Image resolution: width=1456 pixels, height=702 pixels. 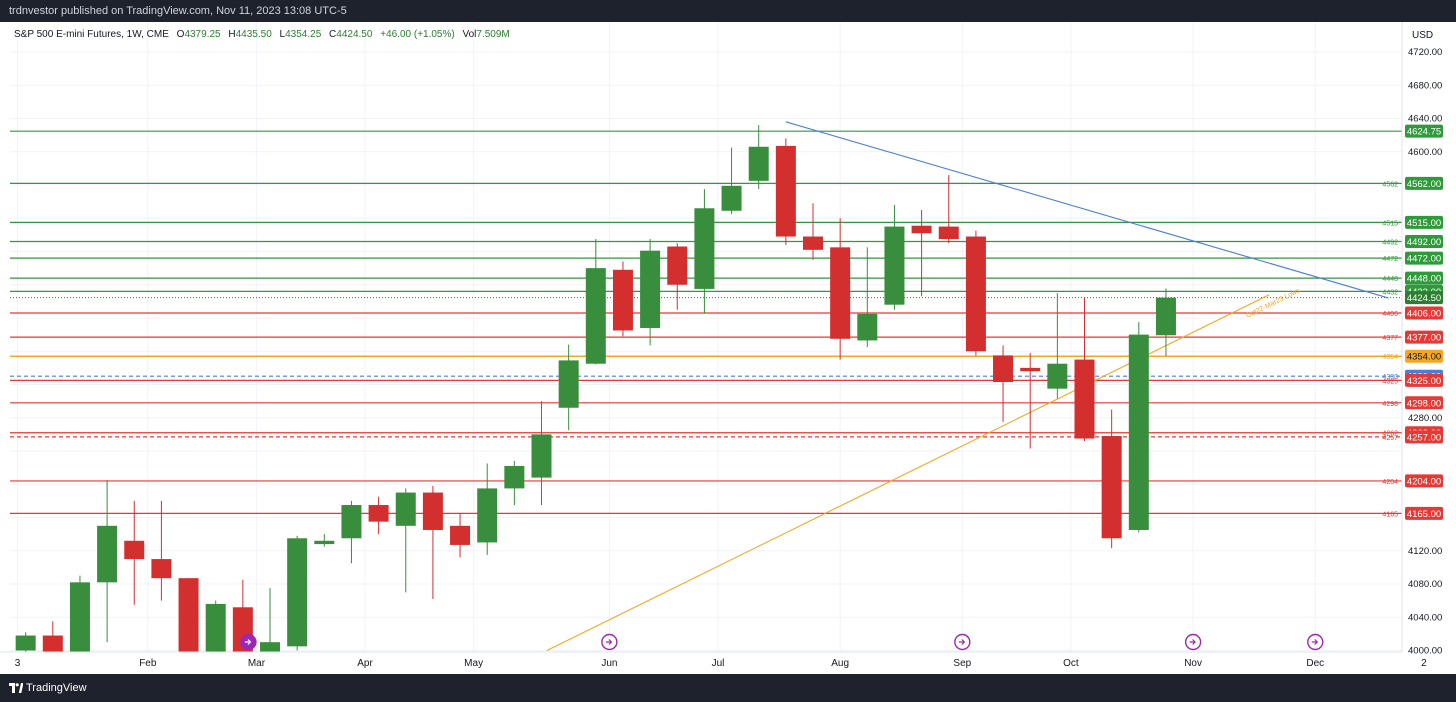 What do you see at coordinates (713, 660) in the screenshot?
I see `time-axis: 3 Feb Mar Apr May Jun Jul Aug Sep Oct Nov Dec 2` at bounding box center [713, 660].